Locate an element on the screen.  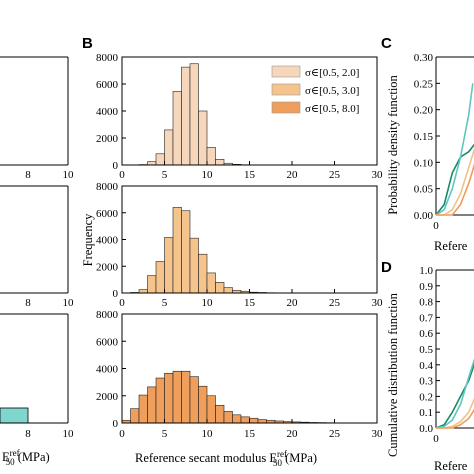
legend-label-s1: σ∈[0.5, 2.0] is located at coordinates (332, 73).